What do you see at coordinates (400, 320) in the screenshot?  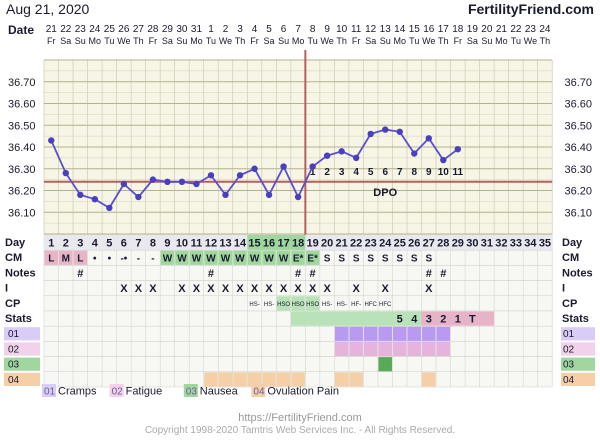 I see `stats-day-25: 5` at bounding box center [400, 320].